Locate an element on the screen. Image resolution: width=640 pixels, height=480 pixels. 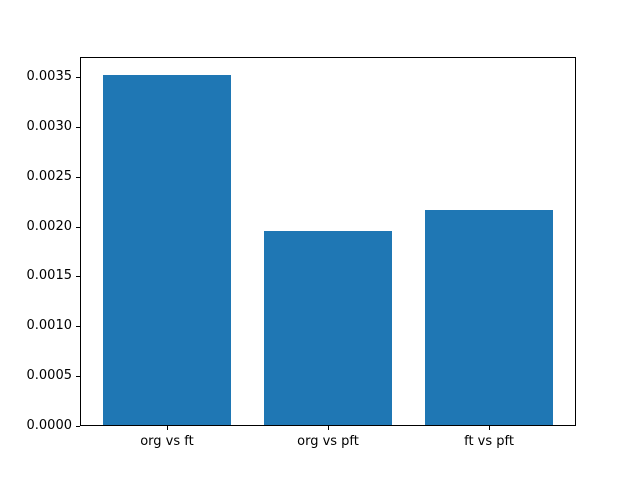
bar-org-vs-pft is located at coordinates (328, 327).